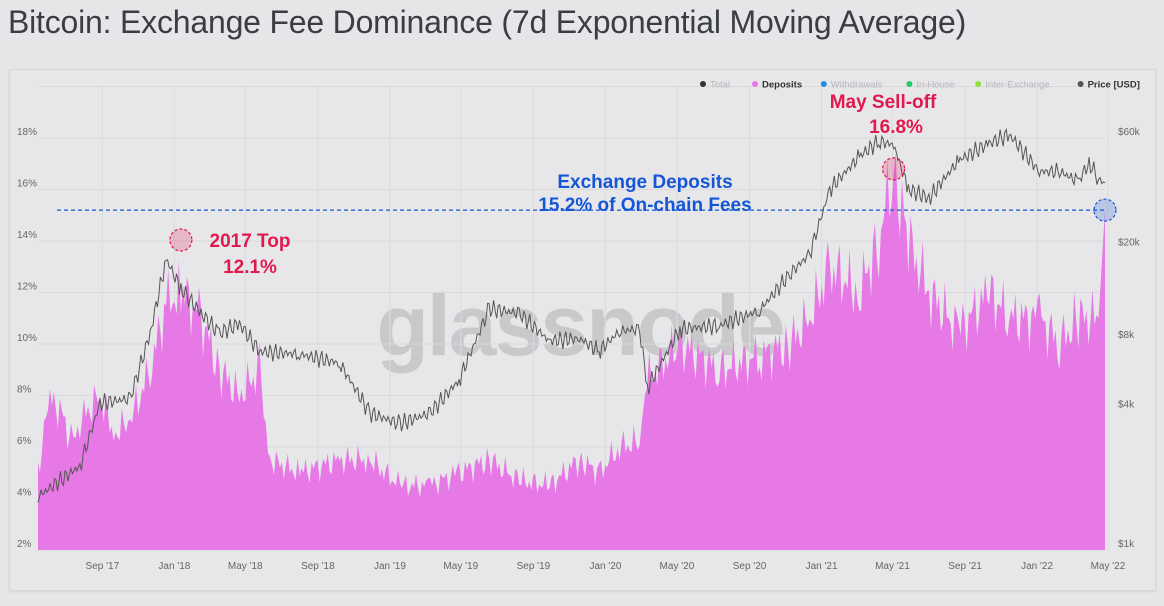 The image size is (1164, 606). What do you see at coordinates (1037, 566) in the screenshot?
I see `x-tick-label: Jan '22` at bounding box center [1037, 566].